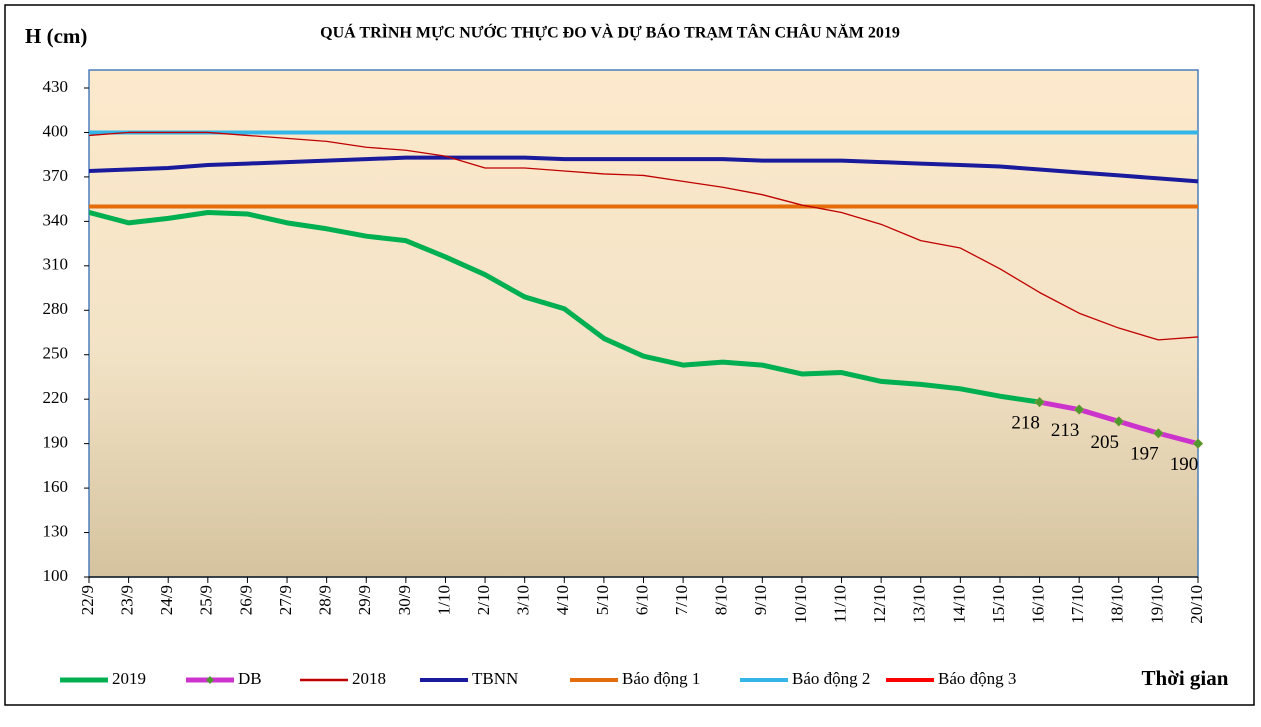 This screenshot has height=727, width=1261. Describe the element at coordinates (56, 486) in the screenshot. I see `y-tick-label: 160` at that location.